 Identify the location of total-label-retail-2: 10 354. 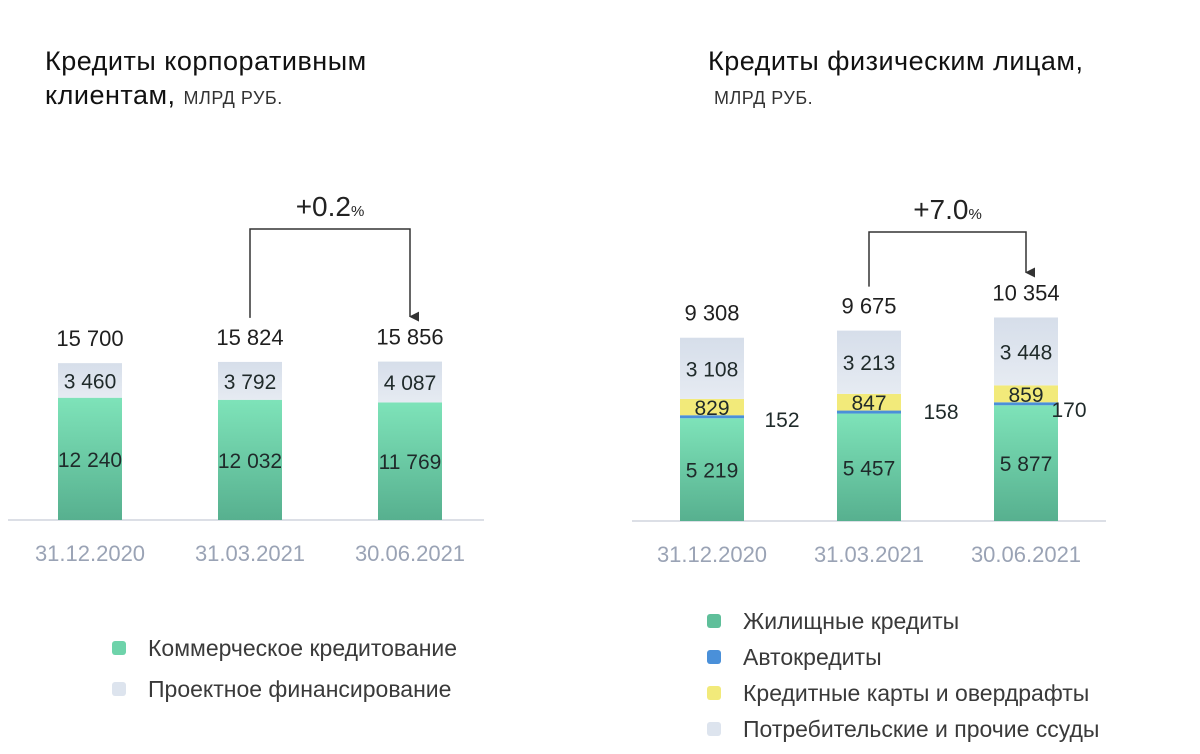
(1025, 292).